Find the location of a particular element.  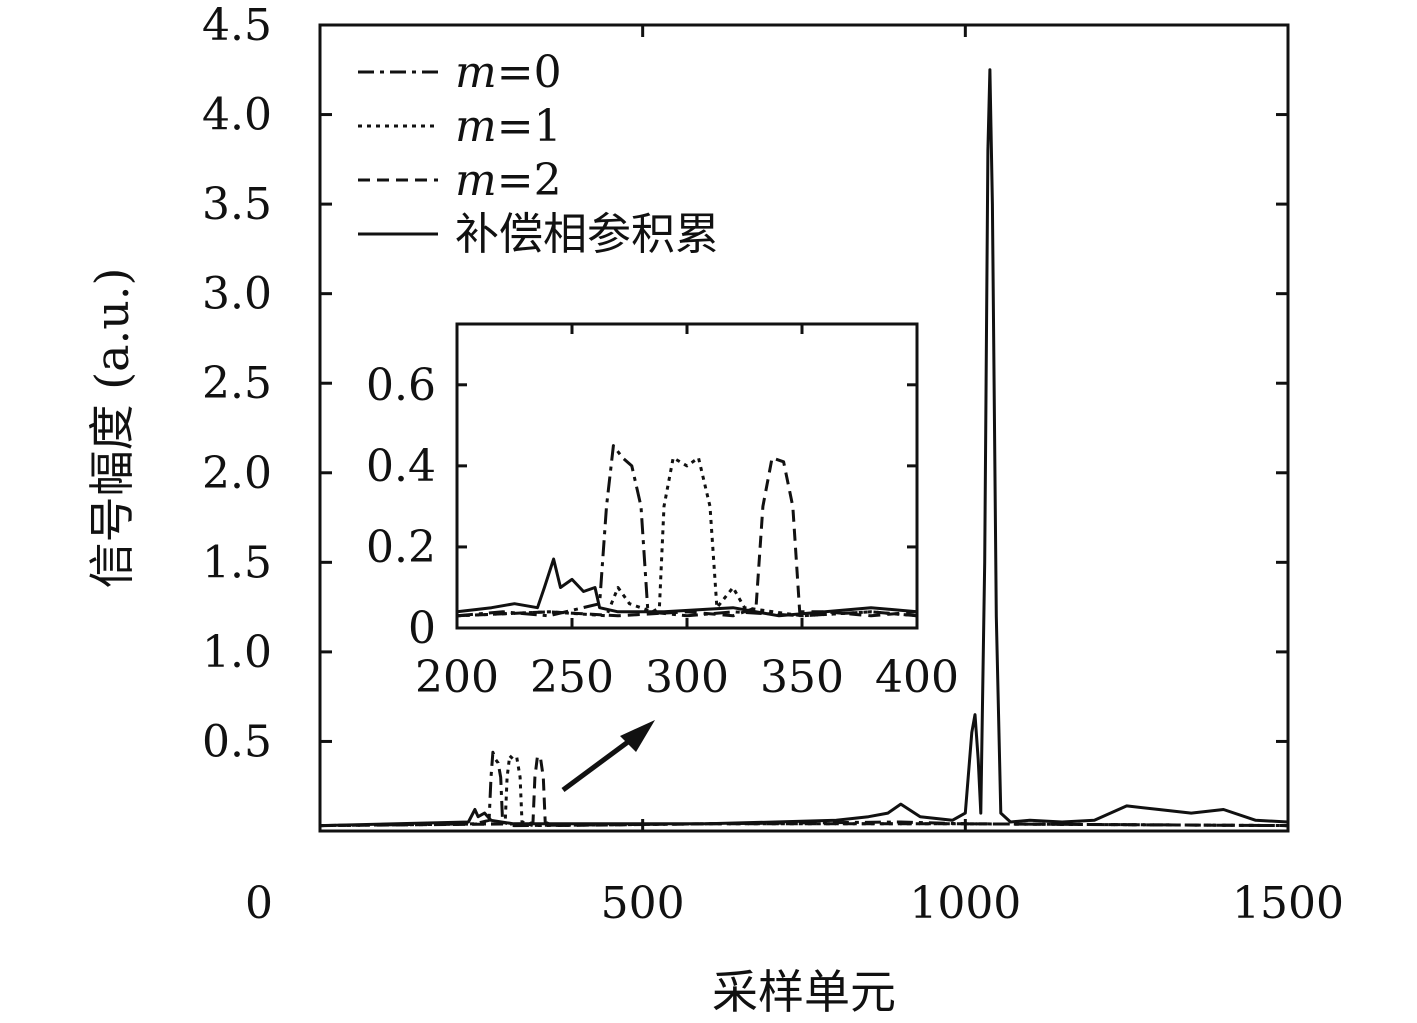

x-tick-label: 1000 is located at coordinates (965, 903).